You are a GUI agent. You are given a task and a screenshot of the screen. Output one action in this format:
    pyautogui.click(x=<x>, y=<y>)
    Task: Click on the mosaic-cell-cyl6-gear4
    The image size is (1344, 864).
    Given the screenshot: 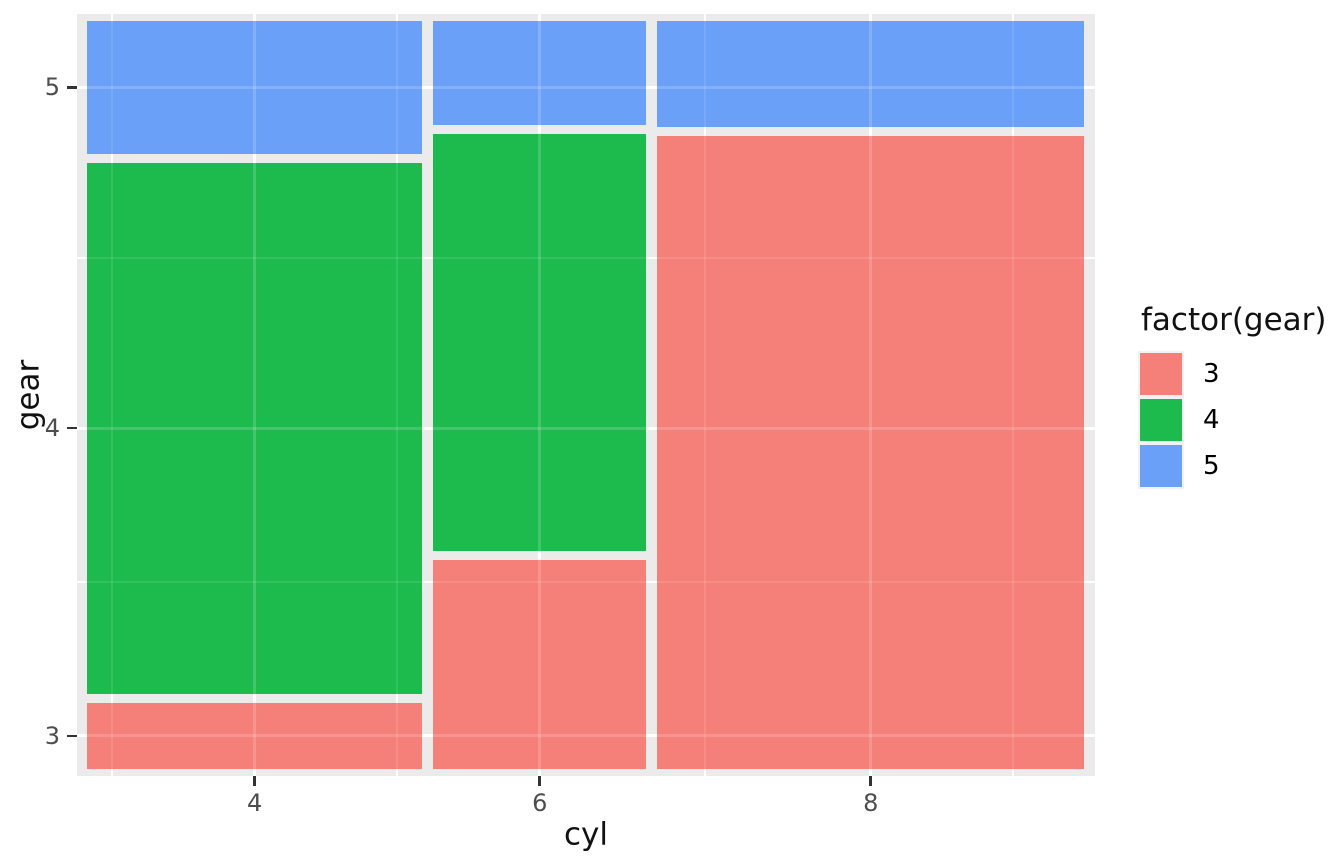 What is the action you would take?
    pyautogui.click(x=540, y=343)
    